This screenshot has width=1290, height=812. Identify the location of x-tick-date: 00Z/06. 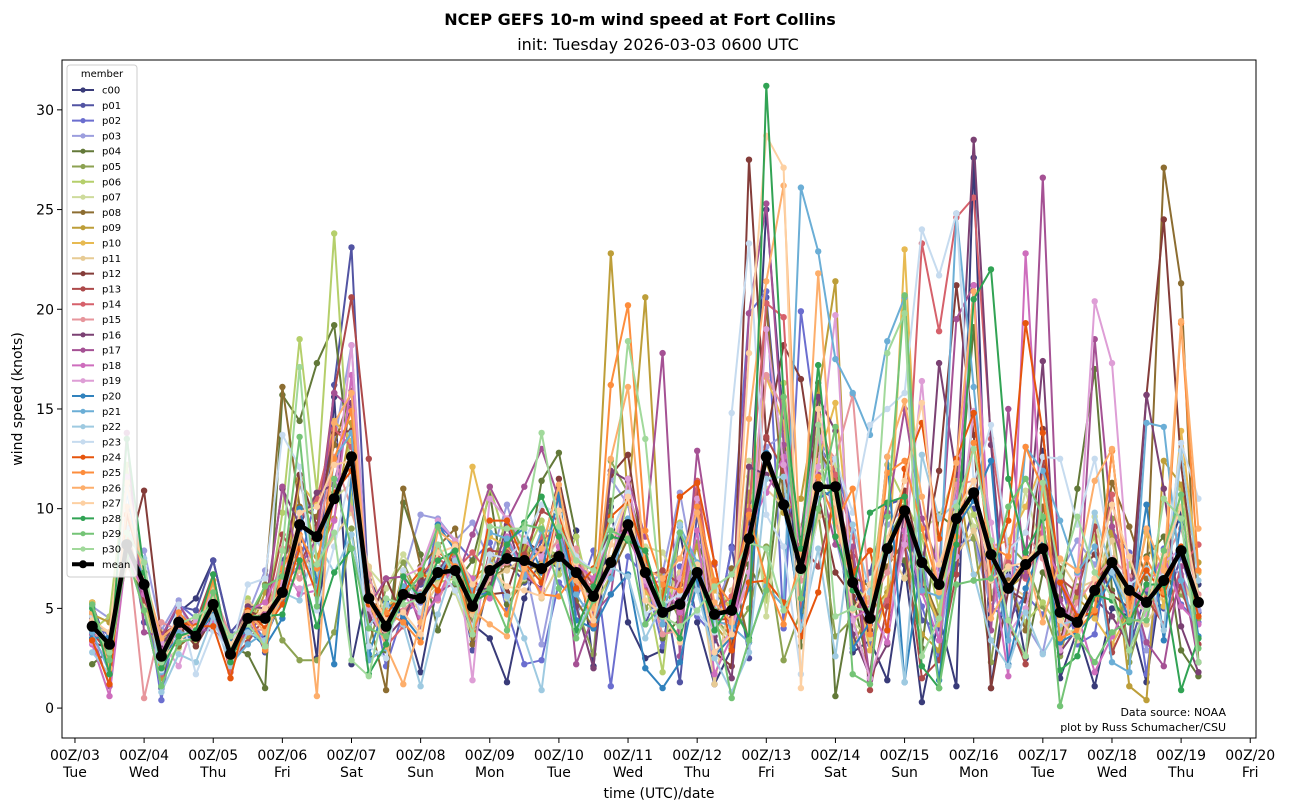
(282, 756).